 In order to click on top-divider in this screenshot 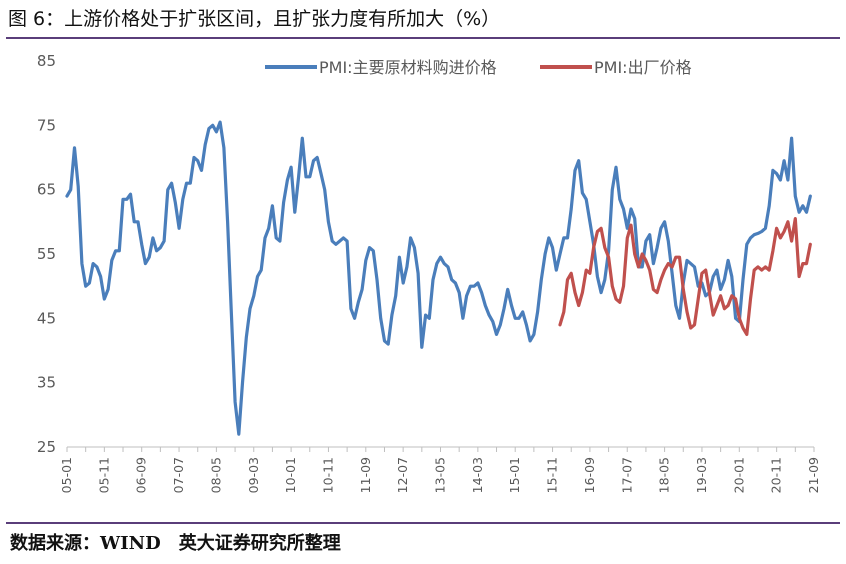, I will do `click(423, 38)`.